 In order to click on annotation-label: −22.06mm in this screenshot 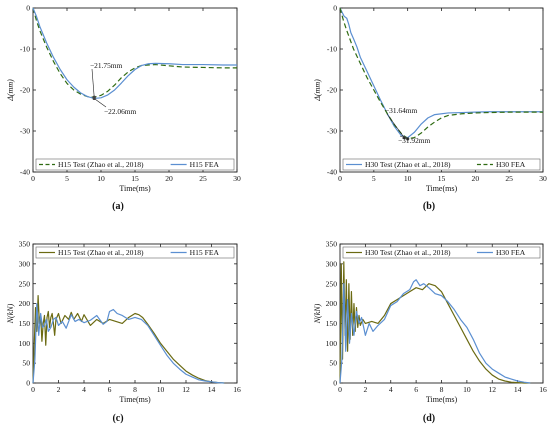, I will do `click(120, 111)`.